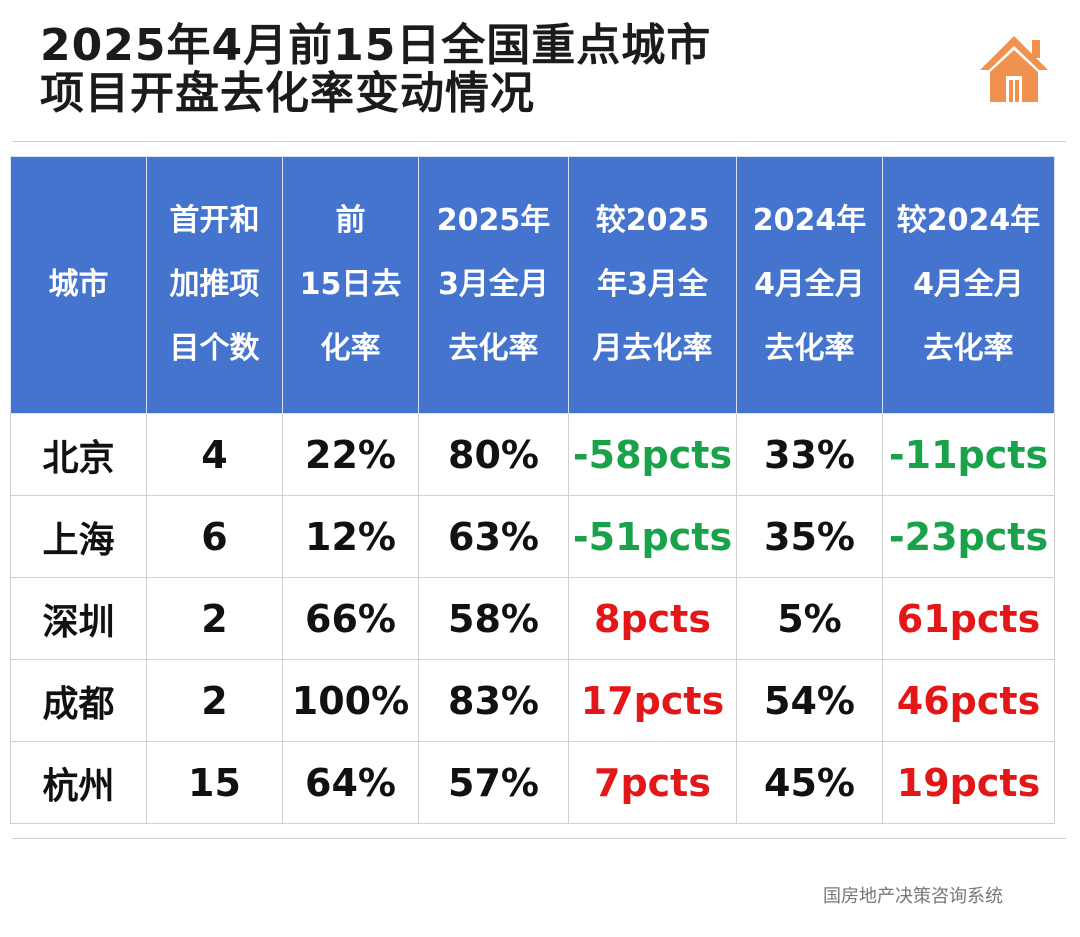 The height and width of the screenshot is (937, 1080). I want to click on cell-vs-apr2024: -11pcts, so click(968, 454).